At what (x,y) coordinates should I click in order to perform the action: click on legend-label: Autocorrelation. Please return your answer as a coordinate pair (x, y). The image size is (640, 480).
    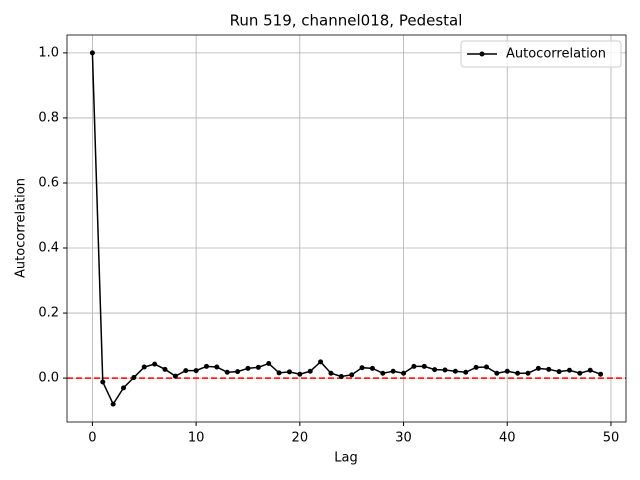
    Looking at the image, I should click on (556, 54).